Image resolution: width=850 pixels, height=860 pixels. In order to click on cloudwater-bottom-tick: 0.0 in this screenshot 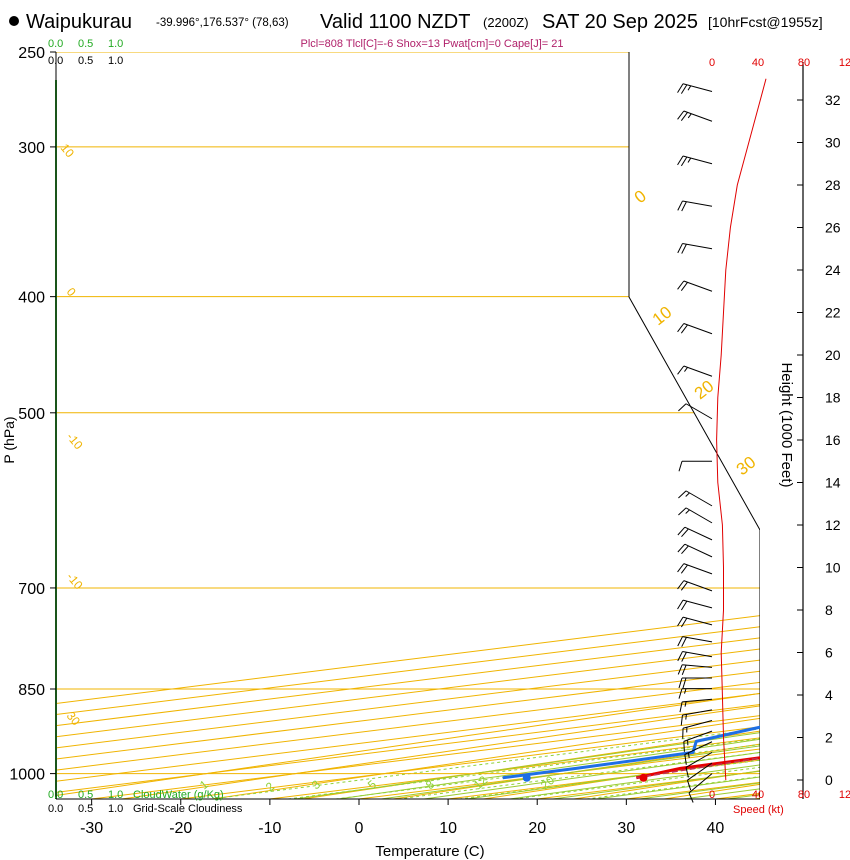, I will do `click(55, 795)`.